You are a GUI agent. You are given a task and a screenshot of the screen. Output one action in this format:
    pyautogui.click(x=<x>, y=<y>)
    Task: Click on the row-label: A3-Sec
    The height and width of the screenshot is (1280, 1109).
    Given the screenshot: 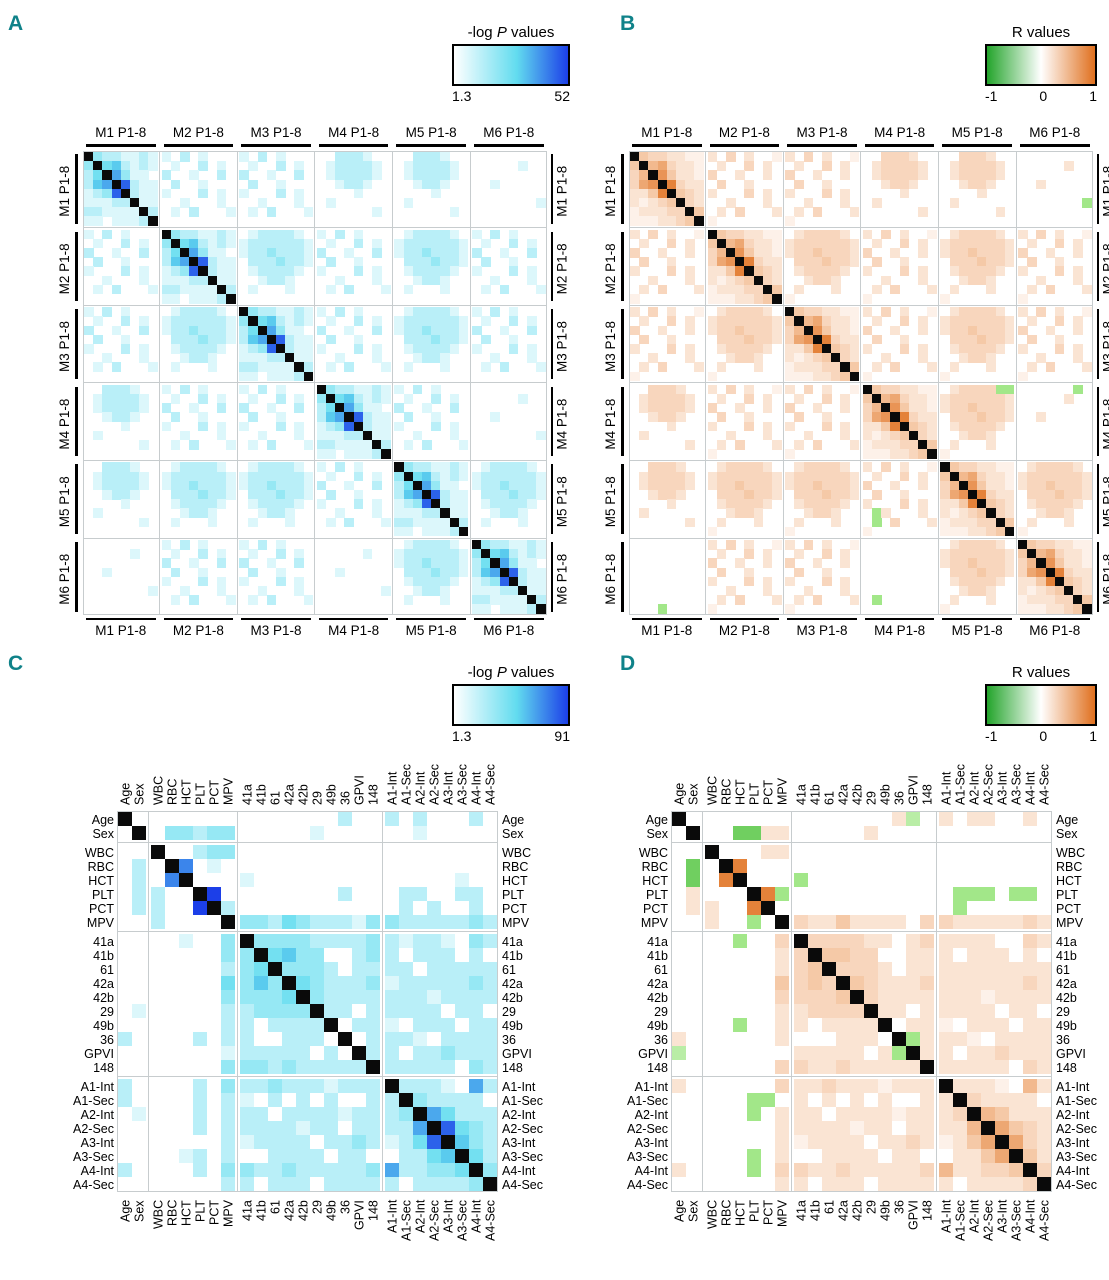 What is the action you would take?
    pyautogui.click(x=1076, y=1156)
    